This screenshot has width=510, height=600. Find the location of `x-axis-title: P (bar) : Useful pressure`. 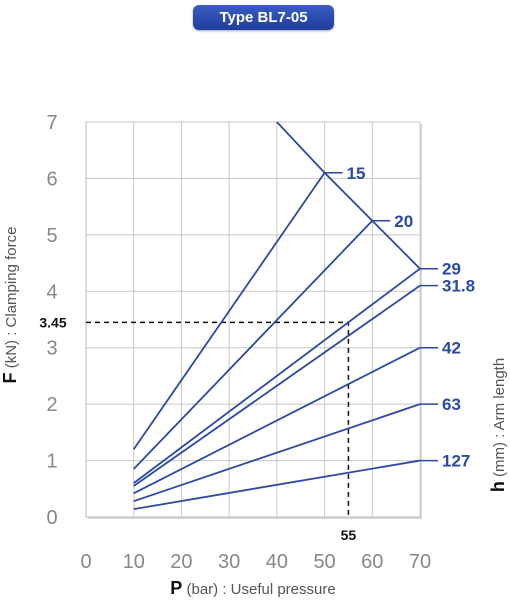

x-axis-title: P (bar) : Useful pressure is located at coordinates (252, 588).